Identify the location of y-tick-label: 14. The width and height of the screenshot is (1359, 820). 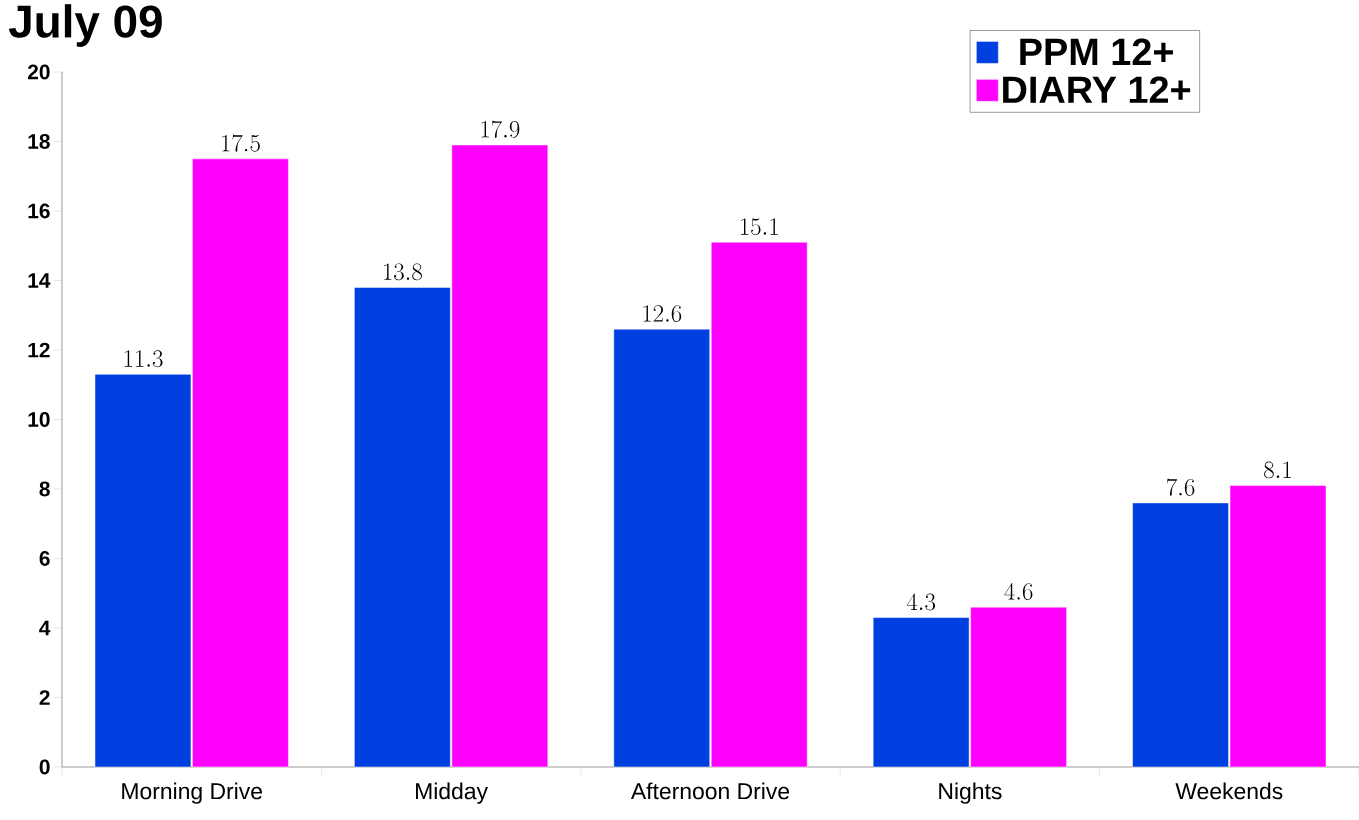
(39, 280).